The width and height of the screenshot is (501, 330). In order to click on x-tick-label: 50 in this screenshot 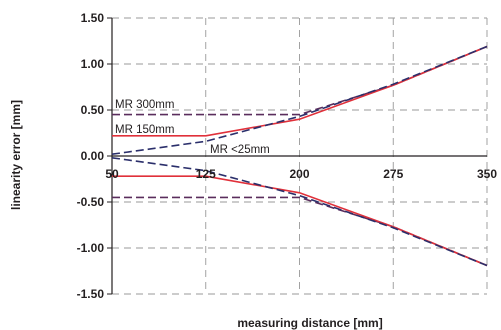, I will do `click(112, 174)`.